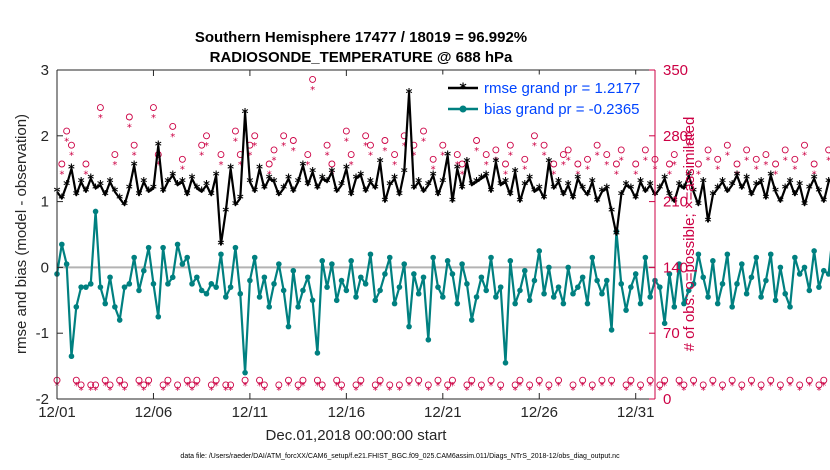 This screenshot has width=830, height=470. What do you see at coordinates (347, 412) in the screenshot?
I see `x-tick-label: 12/16` at bounding box center [347, 412].